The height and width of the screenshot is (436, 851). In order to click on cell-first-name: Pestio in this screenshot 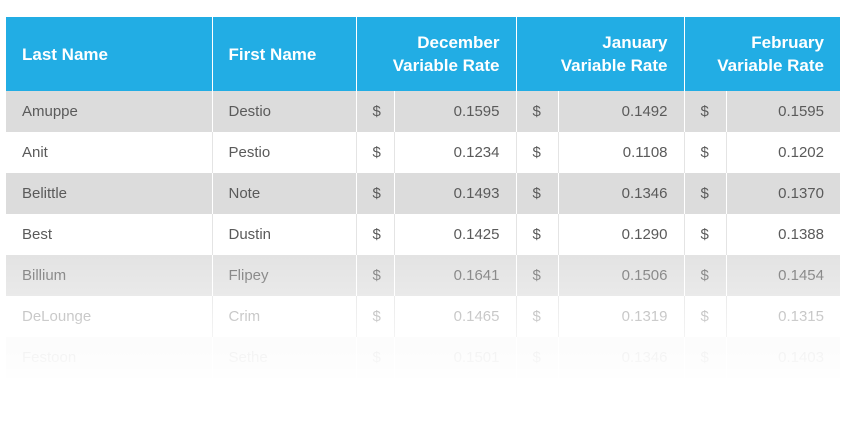, I will do `click(284, 152)`.